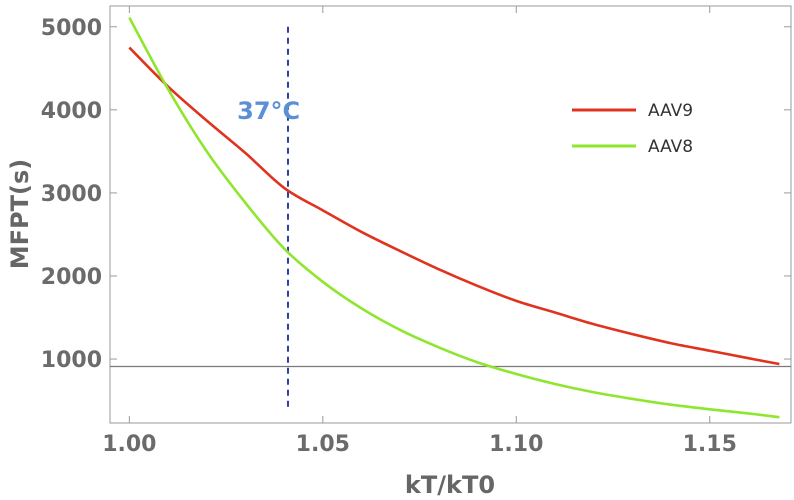 Image resolution: width=794 pixels, height=500 pixels. Describe the element at coordinates (670, 111) in the screenshot. I see `legend-label-aav9: AAV9` at that location.